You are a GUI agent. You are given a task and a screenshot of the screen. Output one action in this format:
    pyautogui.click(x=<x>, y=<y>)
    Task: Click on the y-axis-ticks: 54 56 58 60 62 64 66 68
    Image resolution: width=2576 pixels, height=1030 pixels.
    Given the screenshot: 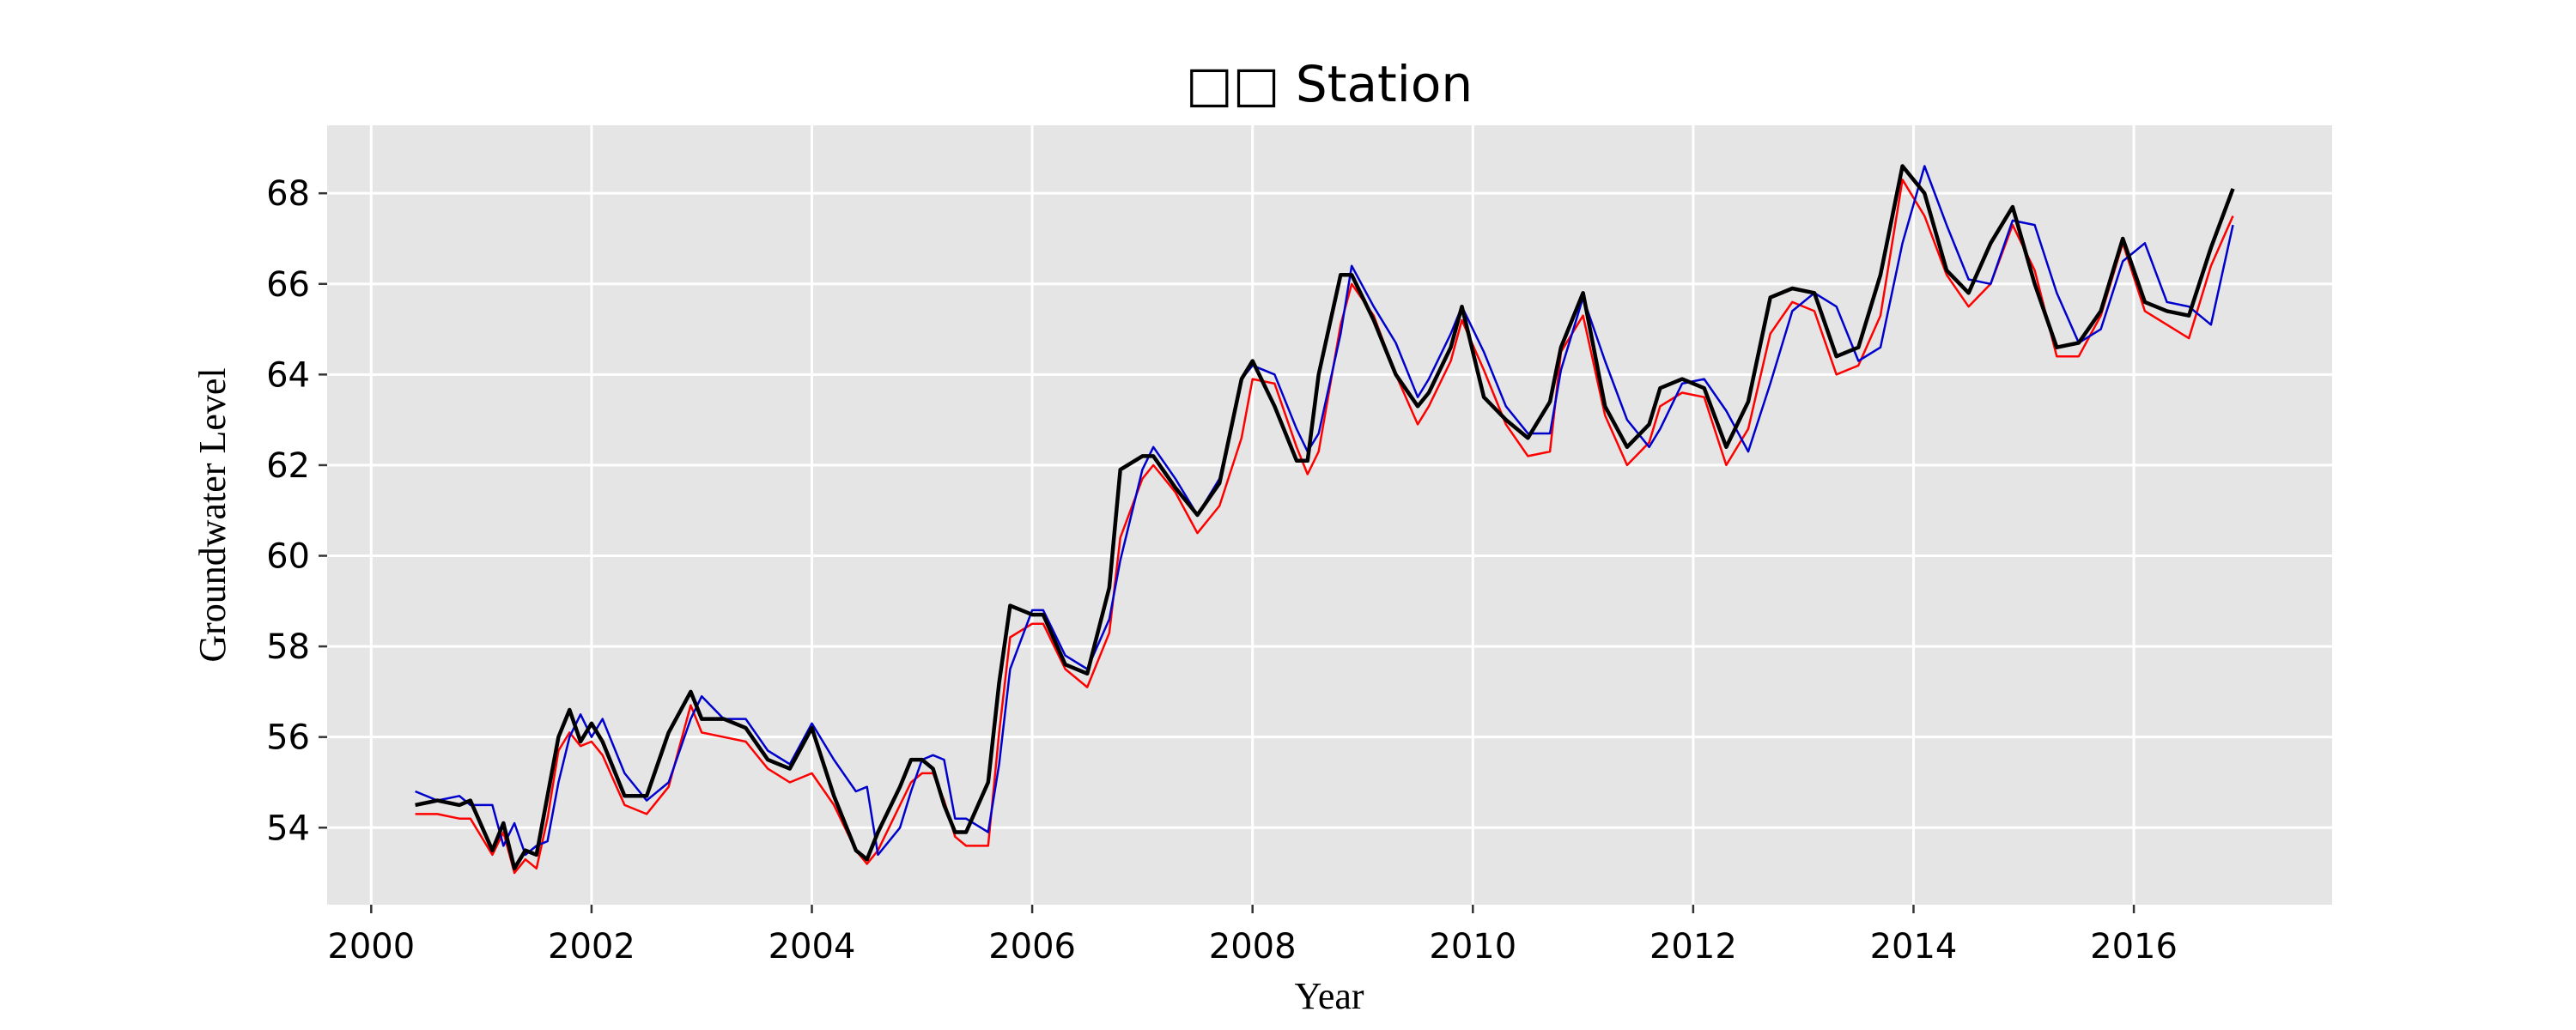 What is the action you would take?
    pyautogui.click(x=296, y=511)
    